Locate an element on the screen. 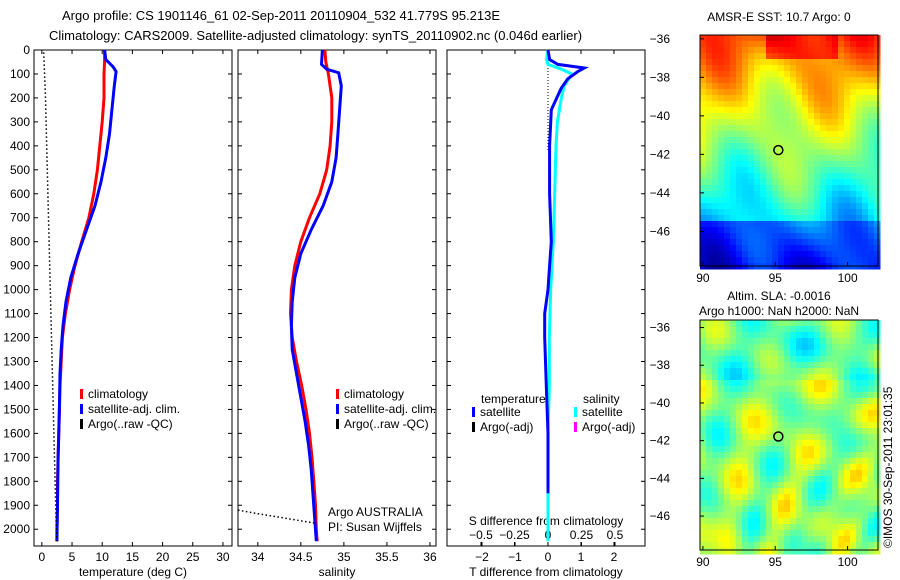  xtick-label: 10 is located at coordinates (103, 557).